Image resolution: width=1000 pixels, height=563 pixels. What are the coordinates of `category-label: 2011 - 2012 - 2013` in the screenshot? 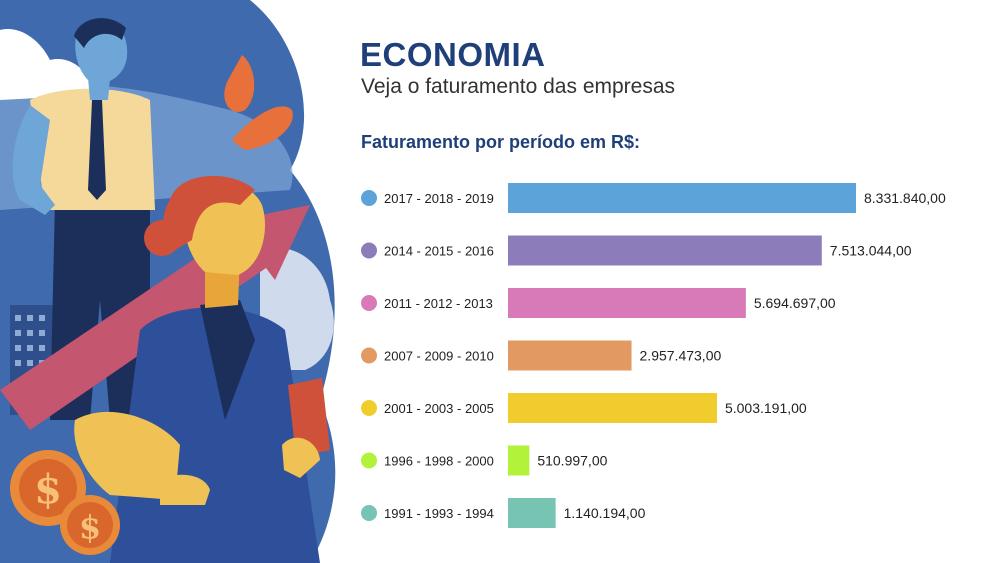 It's located at (438, 303).